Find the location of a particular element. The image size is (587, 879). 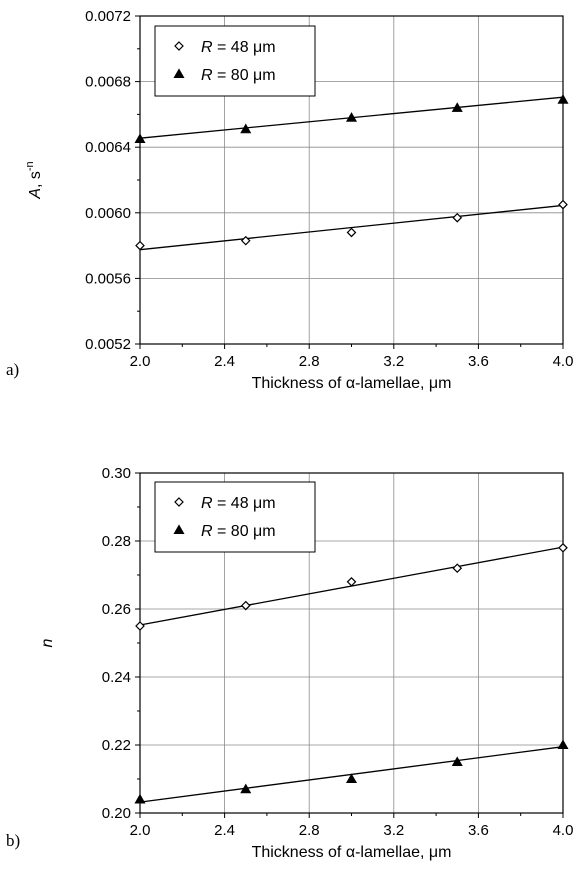

y-tick-label: 0.0072 is located at coordinates (108, 16).